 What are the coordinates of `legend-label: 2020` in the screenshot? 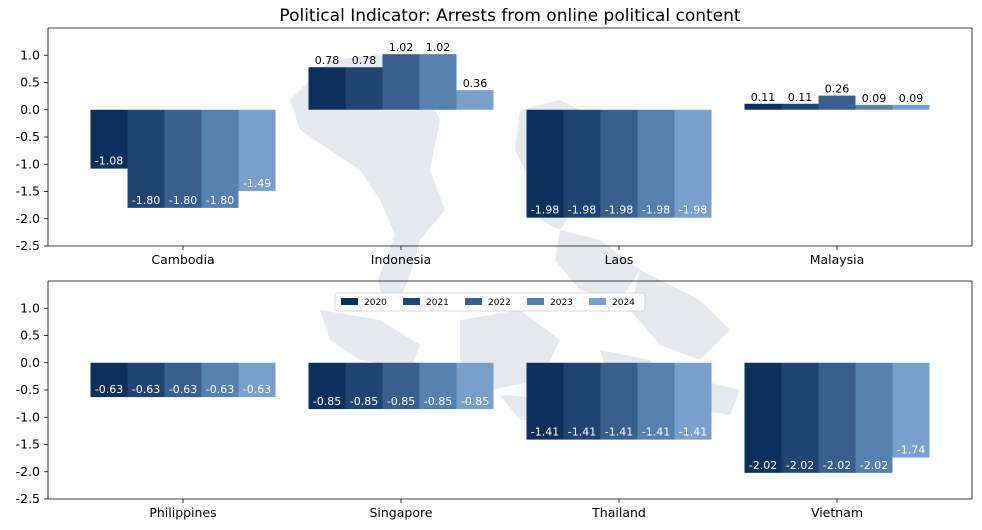 It's located at (375, 303).